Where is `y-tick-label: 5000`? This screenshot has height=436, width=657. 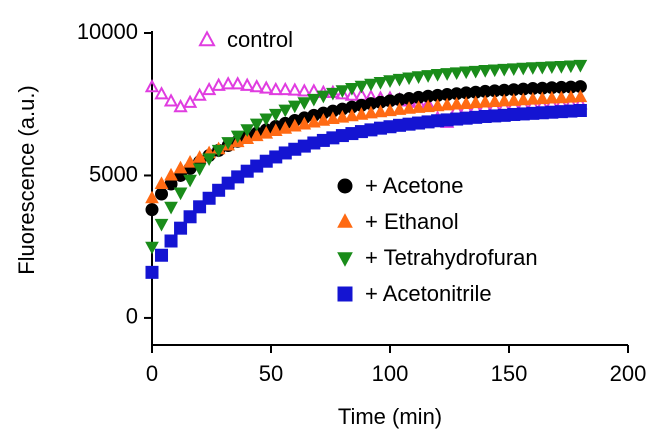
y-tick-label: 5000 is located at coordinates (113, 173).